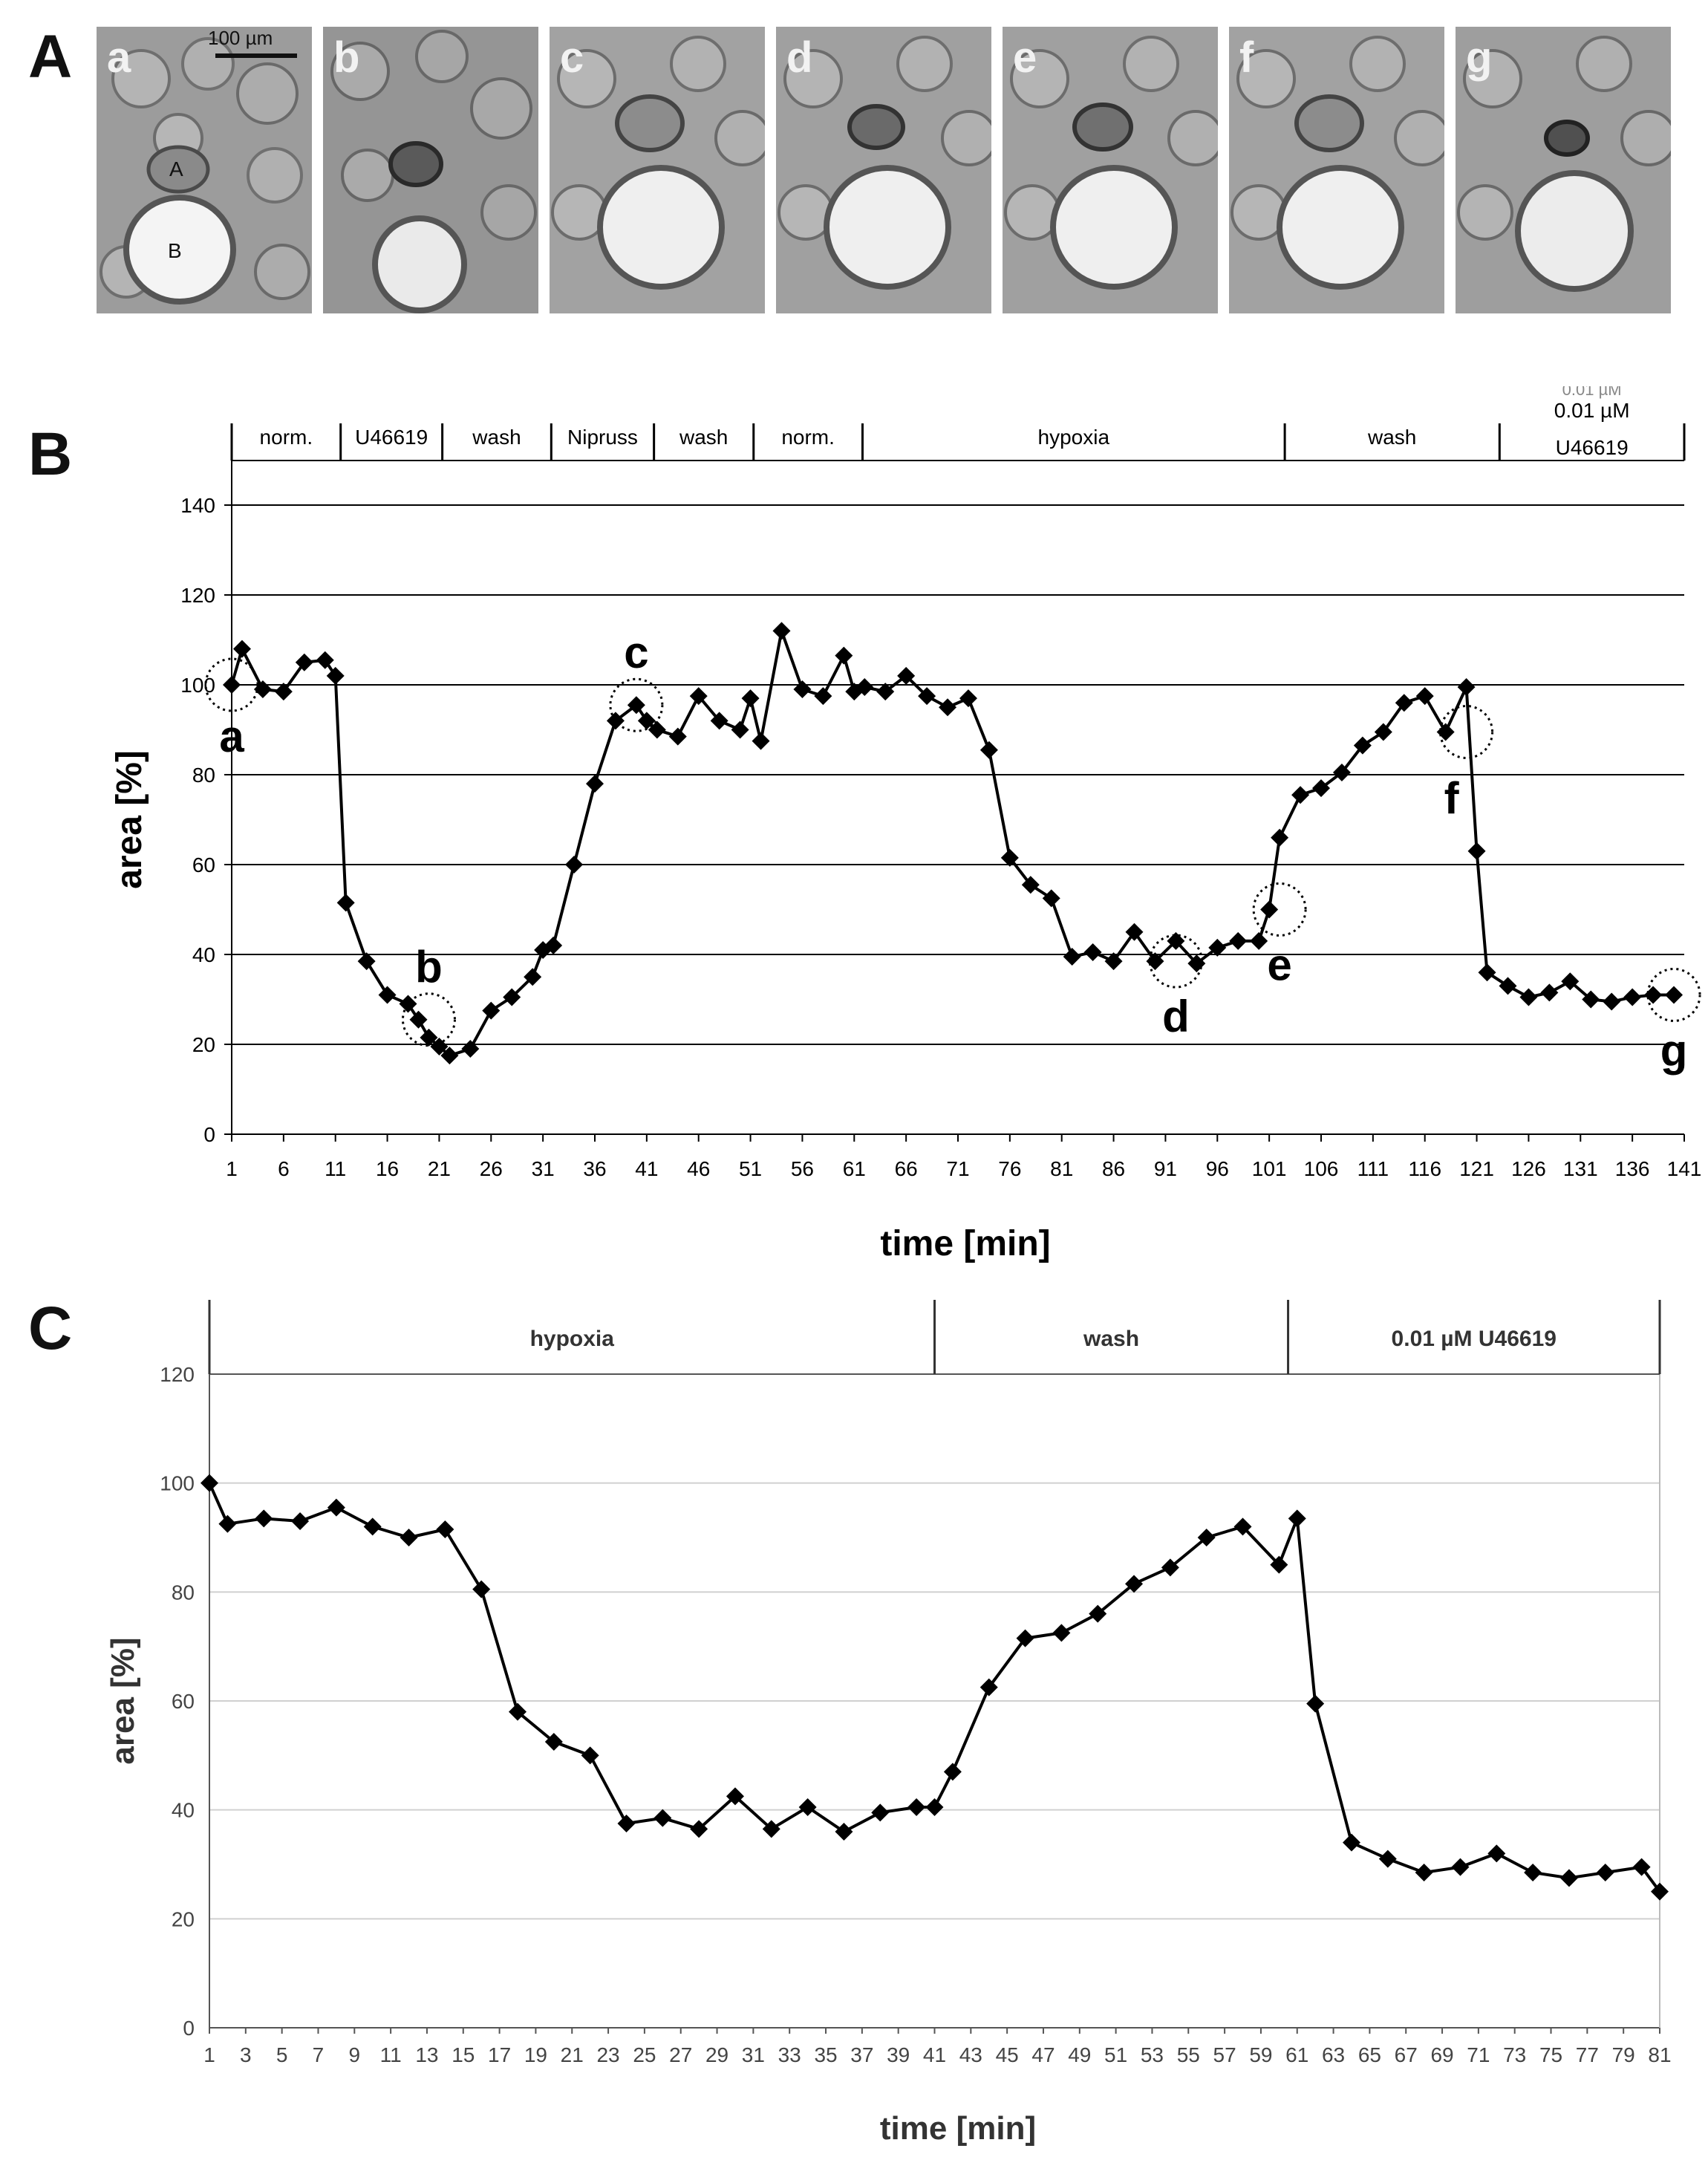 This screenshot has width=1708, height=2183. What do you see at coordinates (1152, 2054) in the screenshot?
I see `x-tick-label: 53` at bounding box center [1152, 2054].